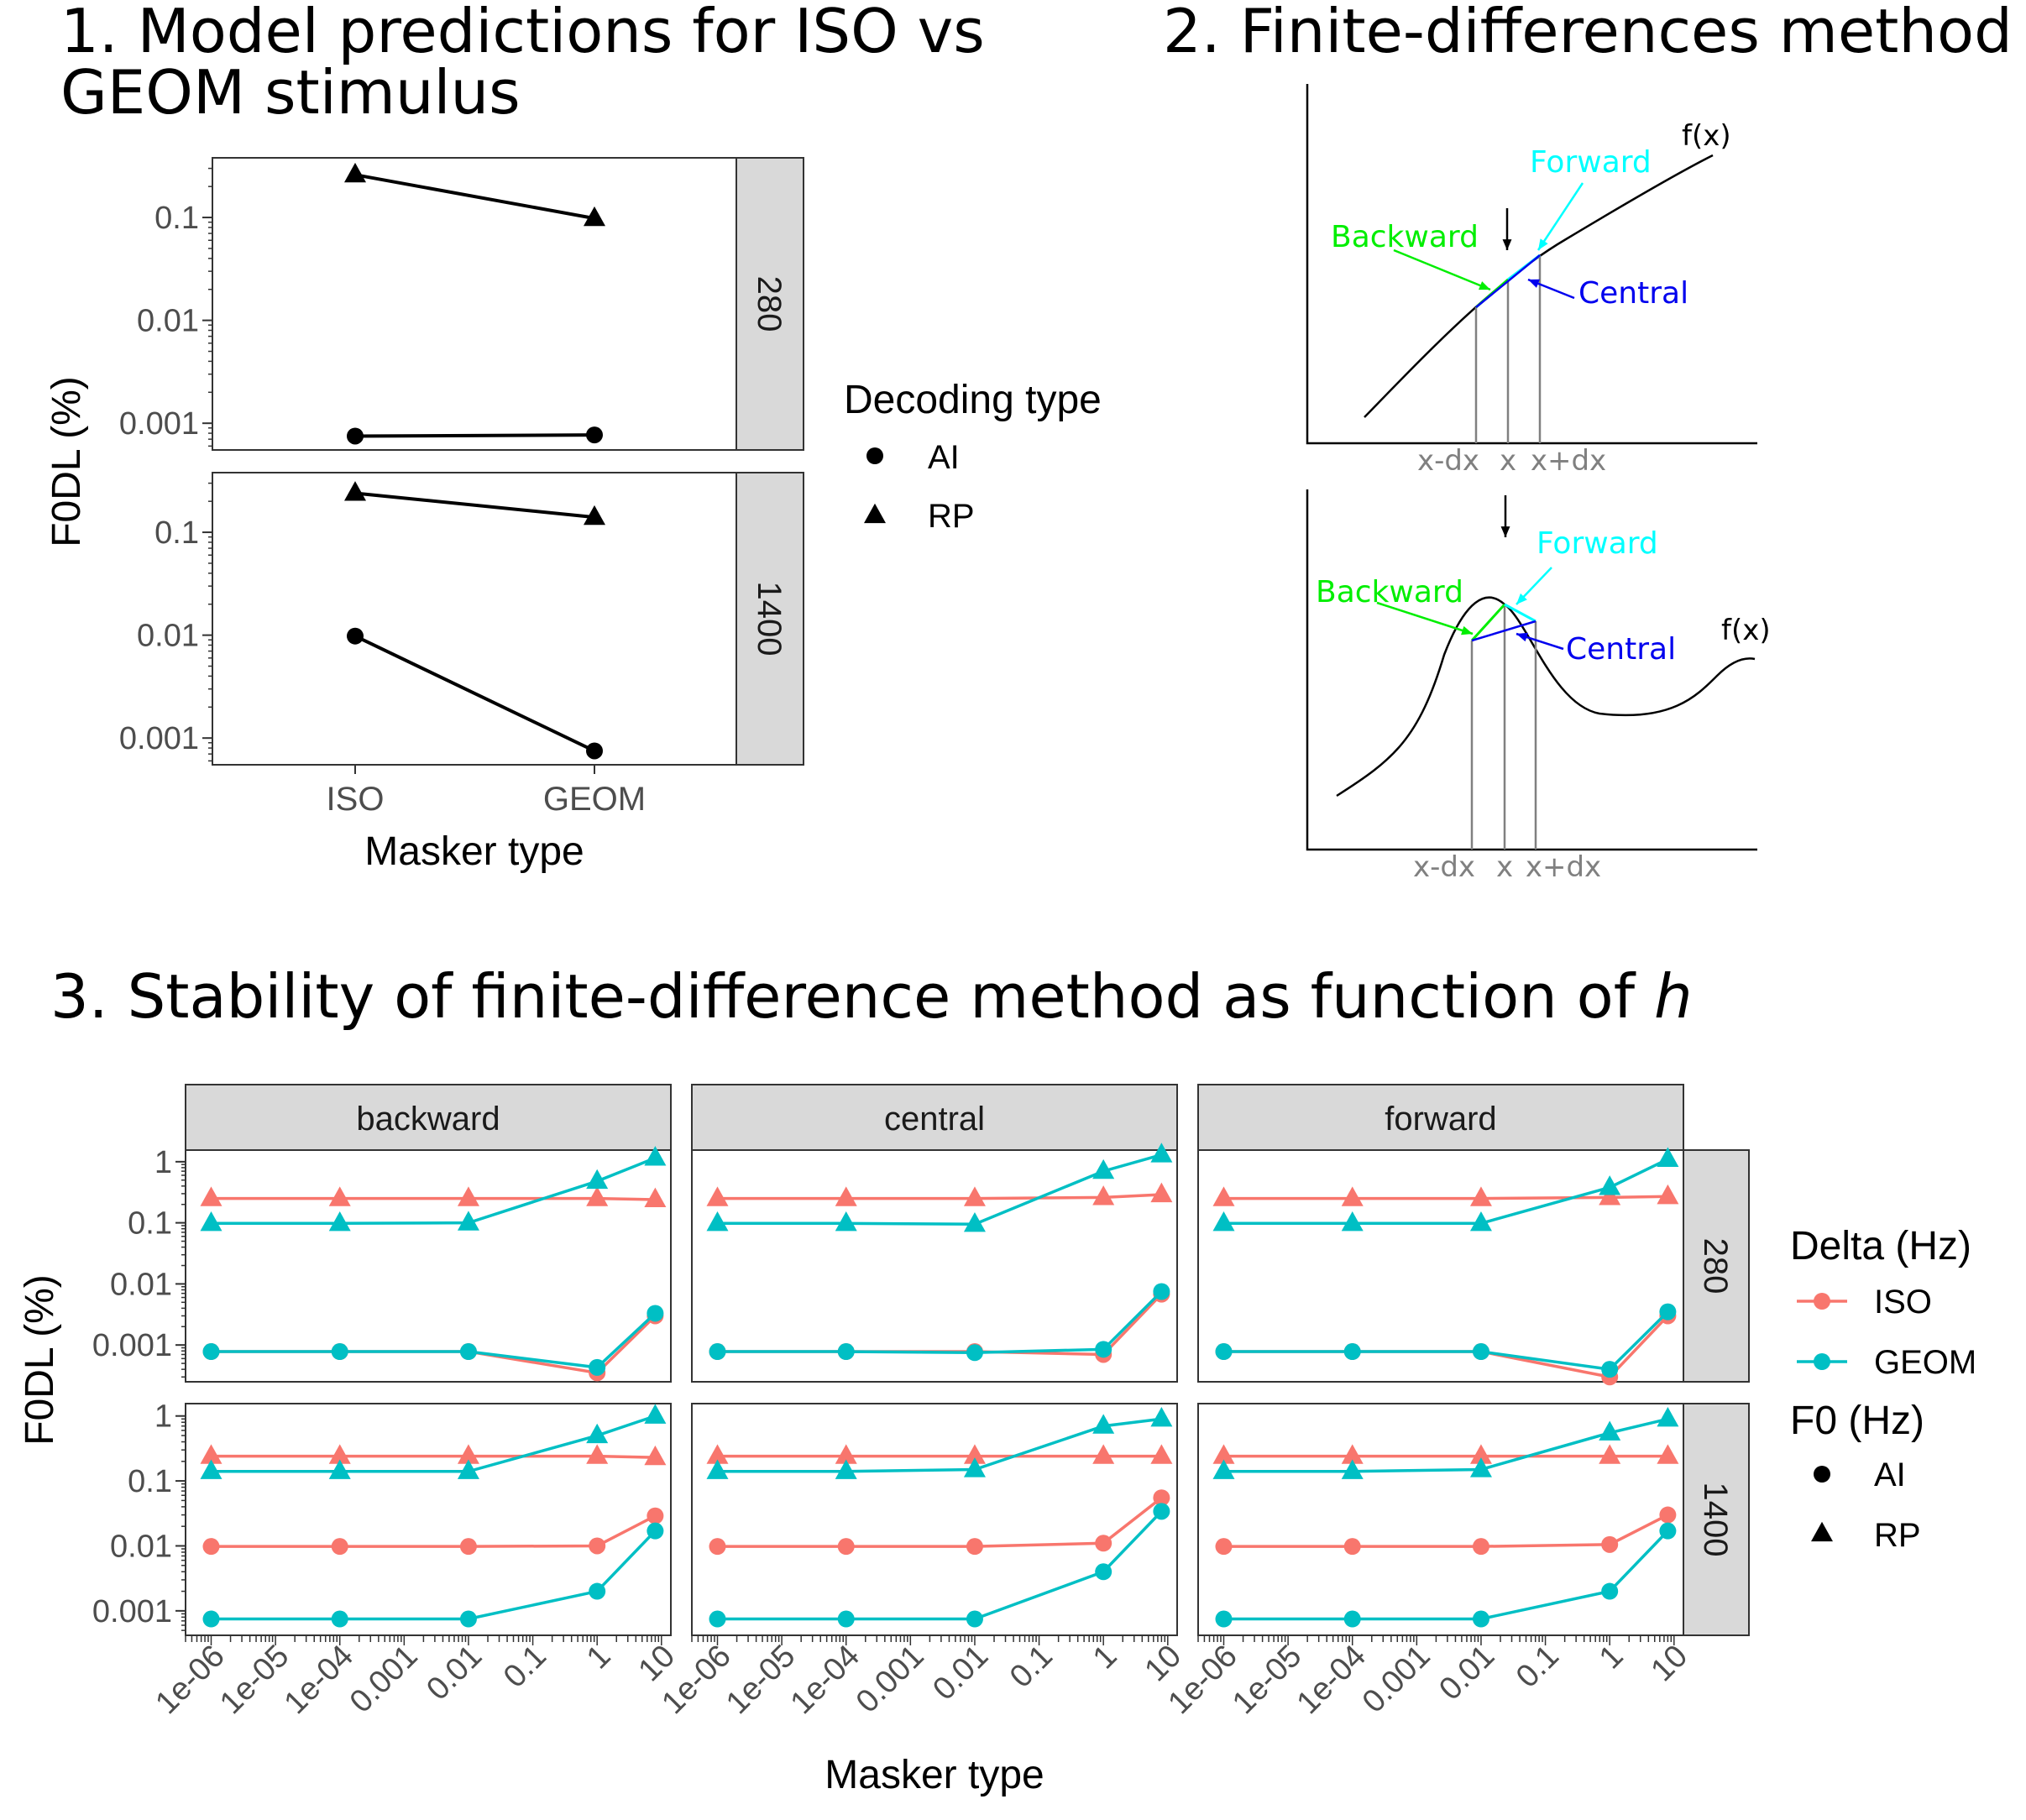 The image size is (2026, 1820). What do you see at coordinates (1448, 461) in the screenshot?
I see `diagram-x-tick-label: x-dx` at bounding box center [1448, 461].